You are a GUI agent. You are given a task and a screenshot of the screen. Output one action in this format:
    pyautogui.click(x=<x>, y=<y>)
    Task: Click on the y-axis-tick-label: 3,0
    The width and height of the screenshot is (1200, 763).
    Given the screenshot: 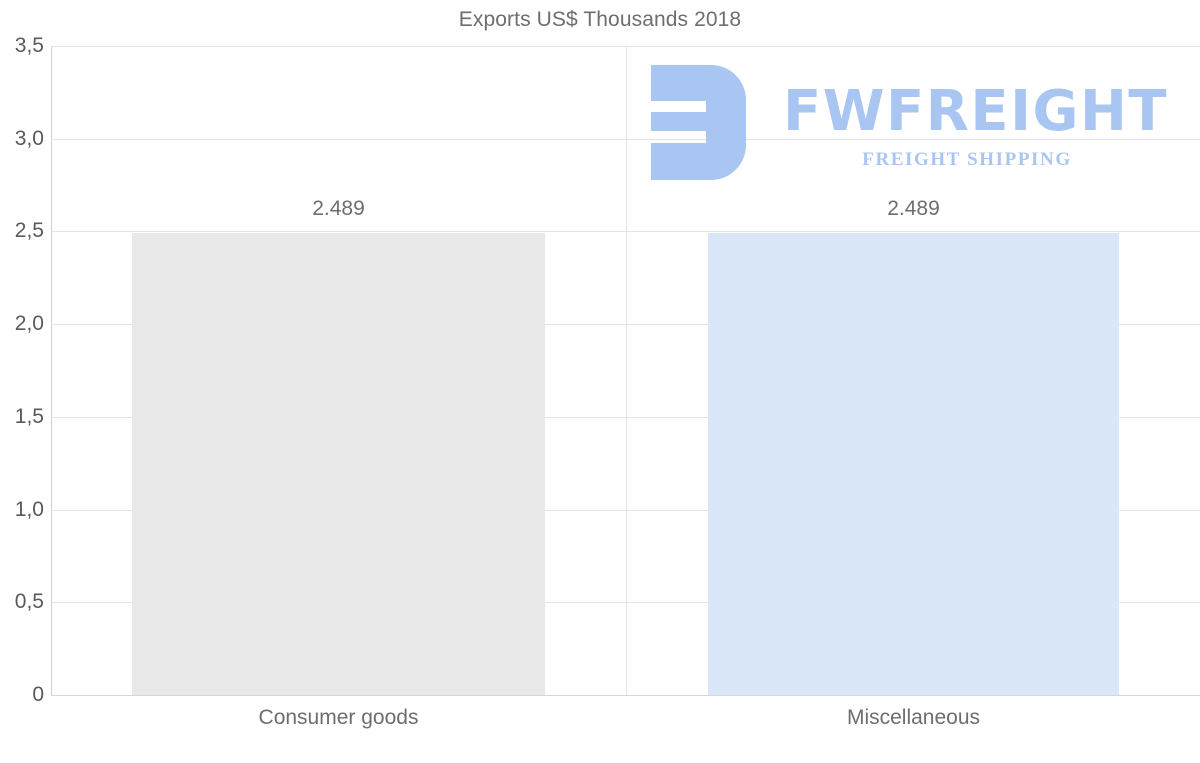 What is the action you would take?
    pyautogui.click(x=29, y=138)
    